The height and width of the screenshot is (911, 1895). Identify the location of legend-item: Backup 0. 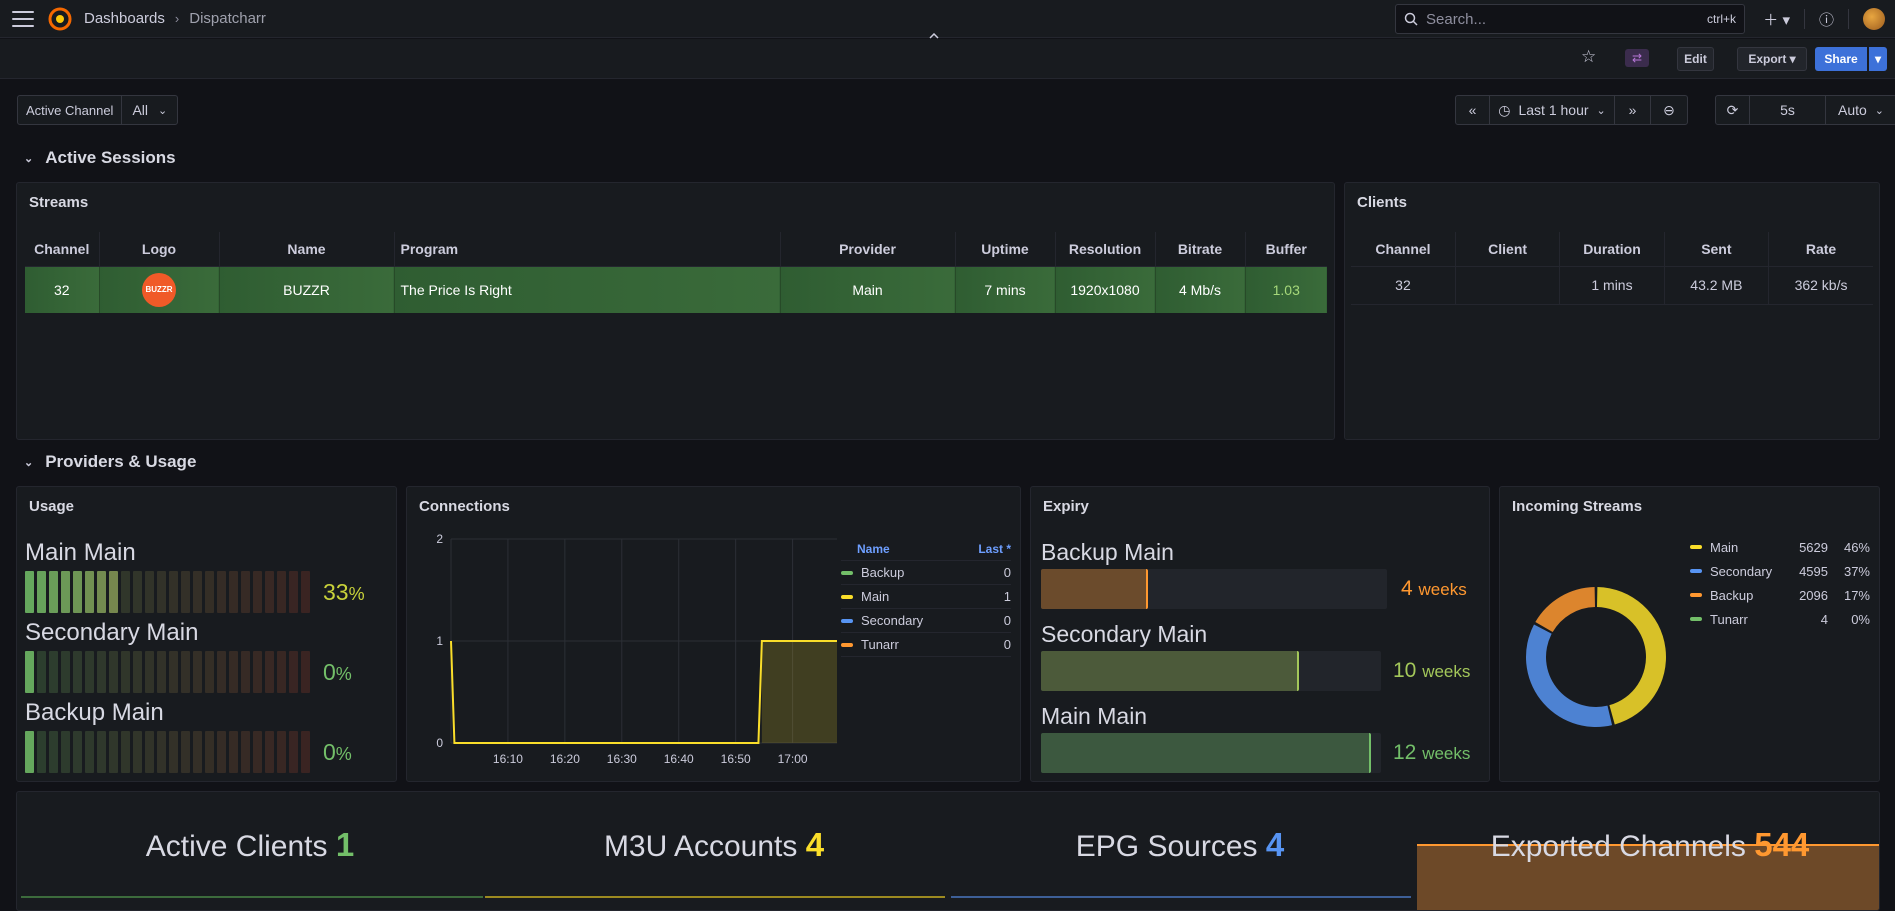
(926, 573).